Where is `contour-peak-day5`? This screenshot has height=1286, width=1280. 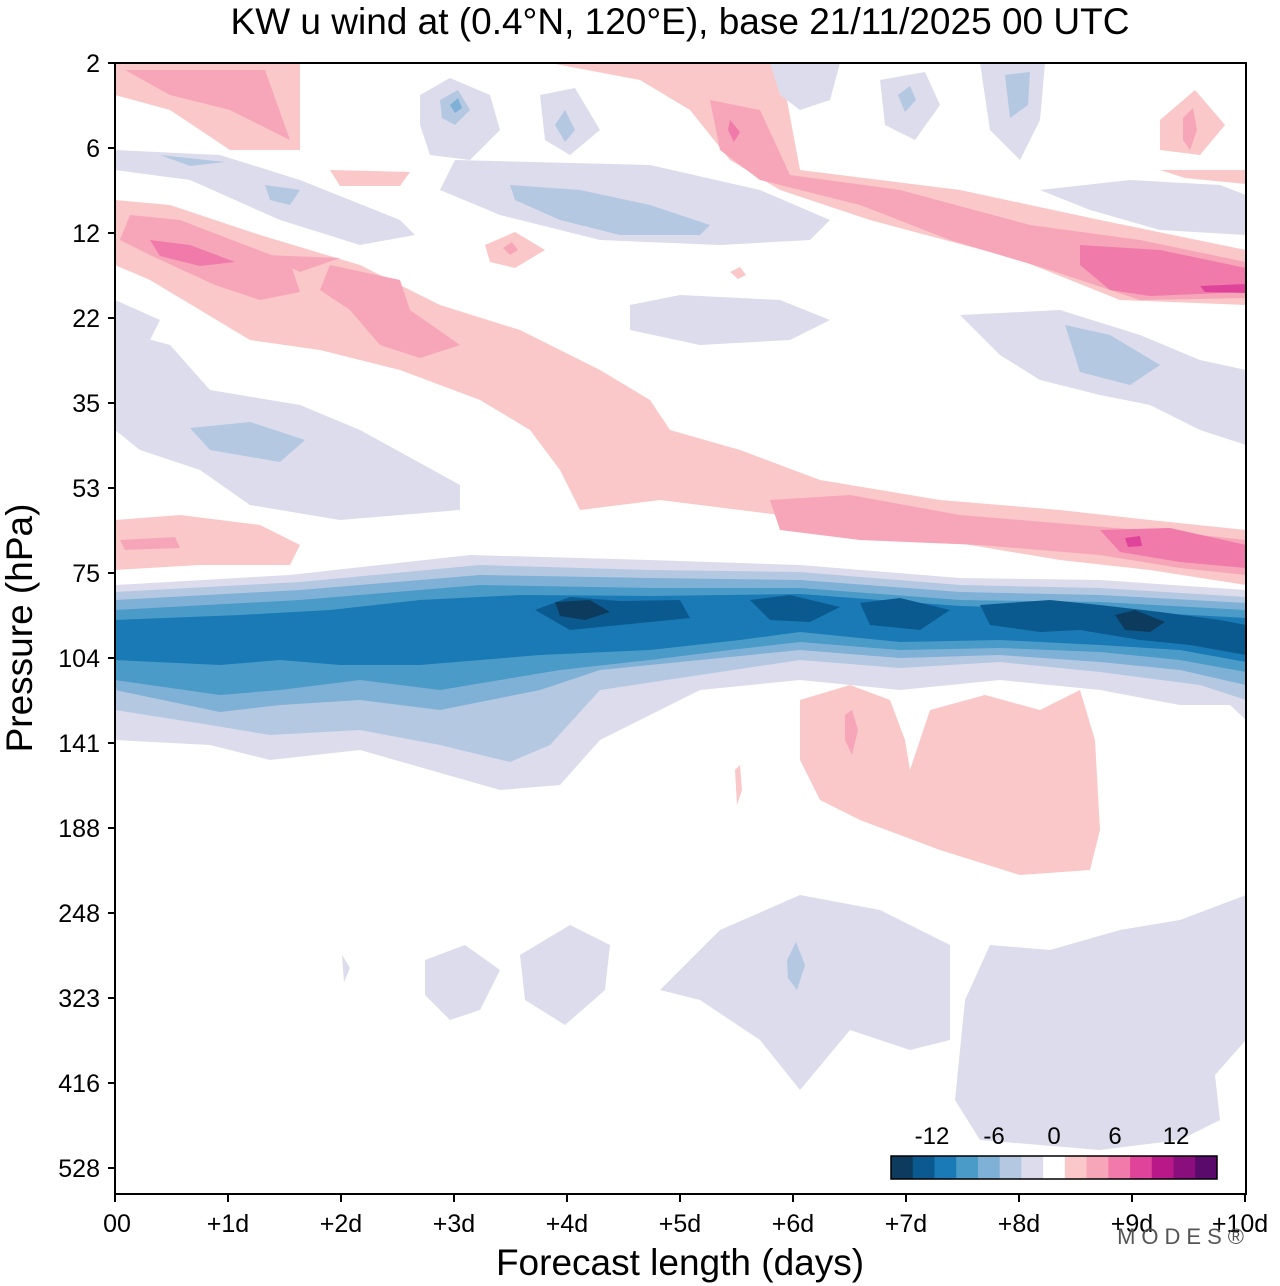 contour-peak-day5 is located at coordinates (734, 131).